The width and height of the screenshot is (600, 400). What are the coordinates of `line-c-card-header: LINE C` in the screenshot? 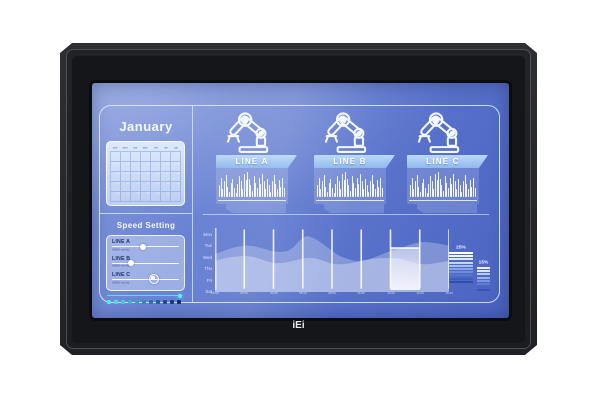 It's located at (447, 161).